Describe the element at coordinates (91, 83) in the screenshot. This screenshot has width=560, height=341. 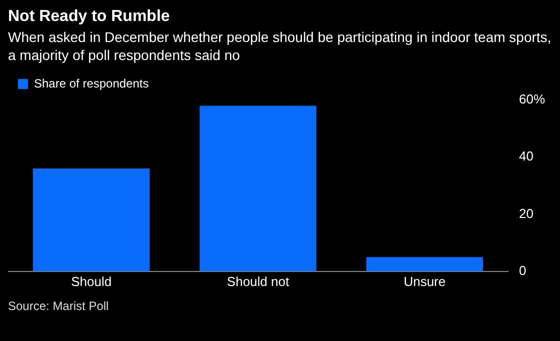
I see `legend-label: Share of respondents` at that location.